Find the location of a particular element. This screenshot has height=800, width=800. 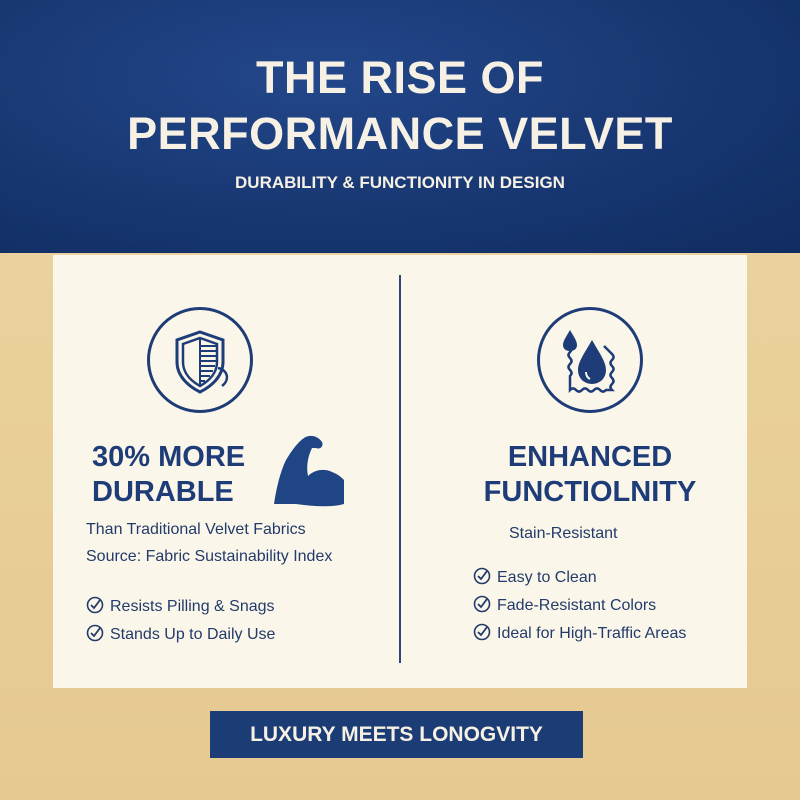

durability-description: Than Traditional Velvet Fabrics is located at coordinates (196, 529).